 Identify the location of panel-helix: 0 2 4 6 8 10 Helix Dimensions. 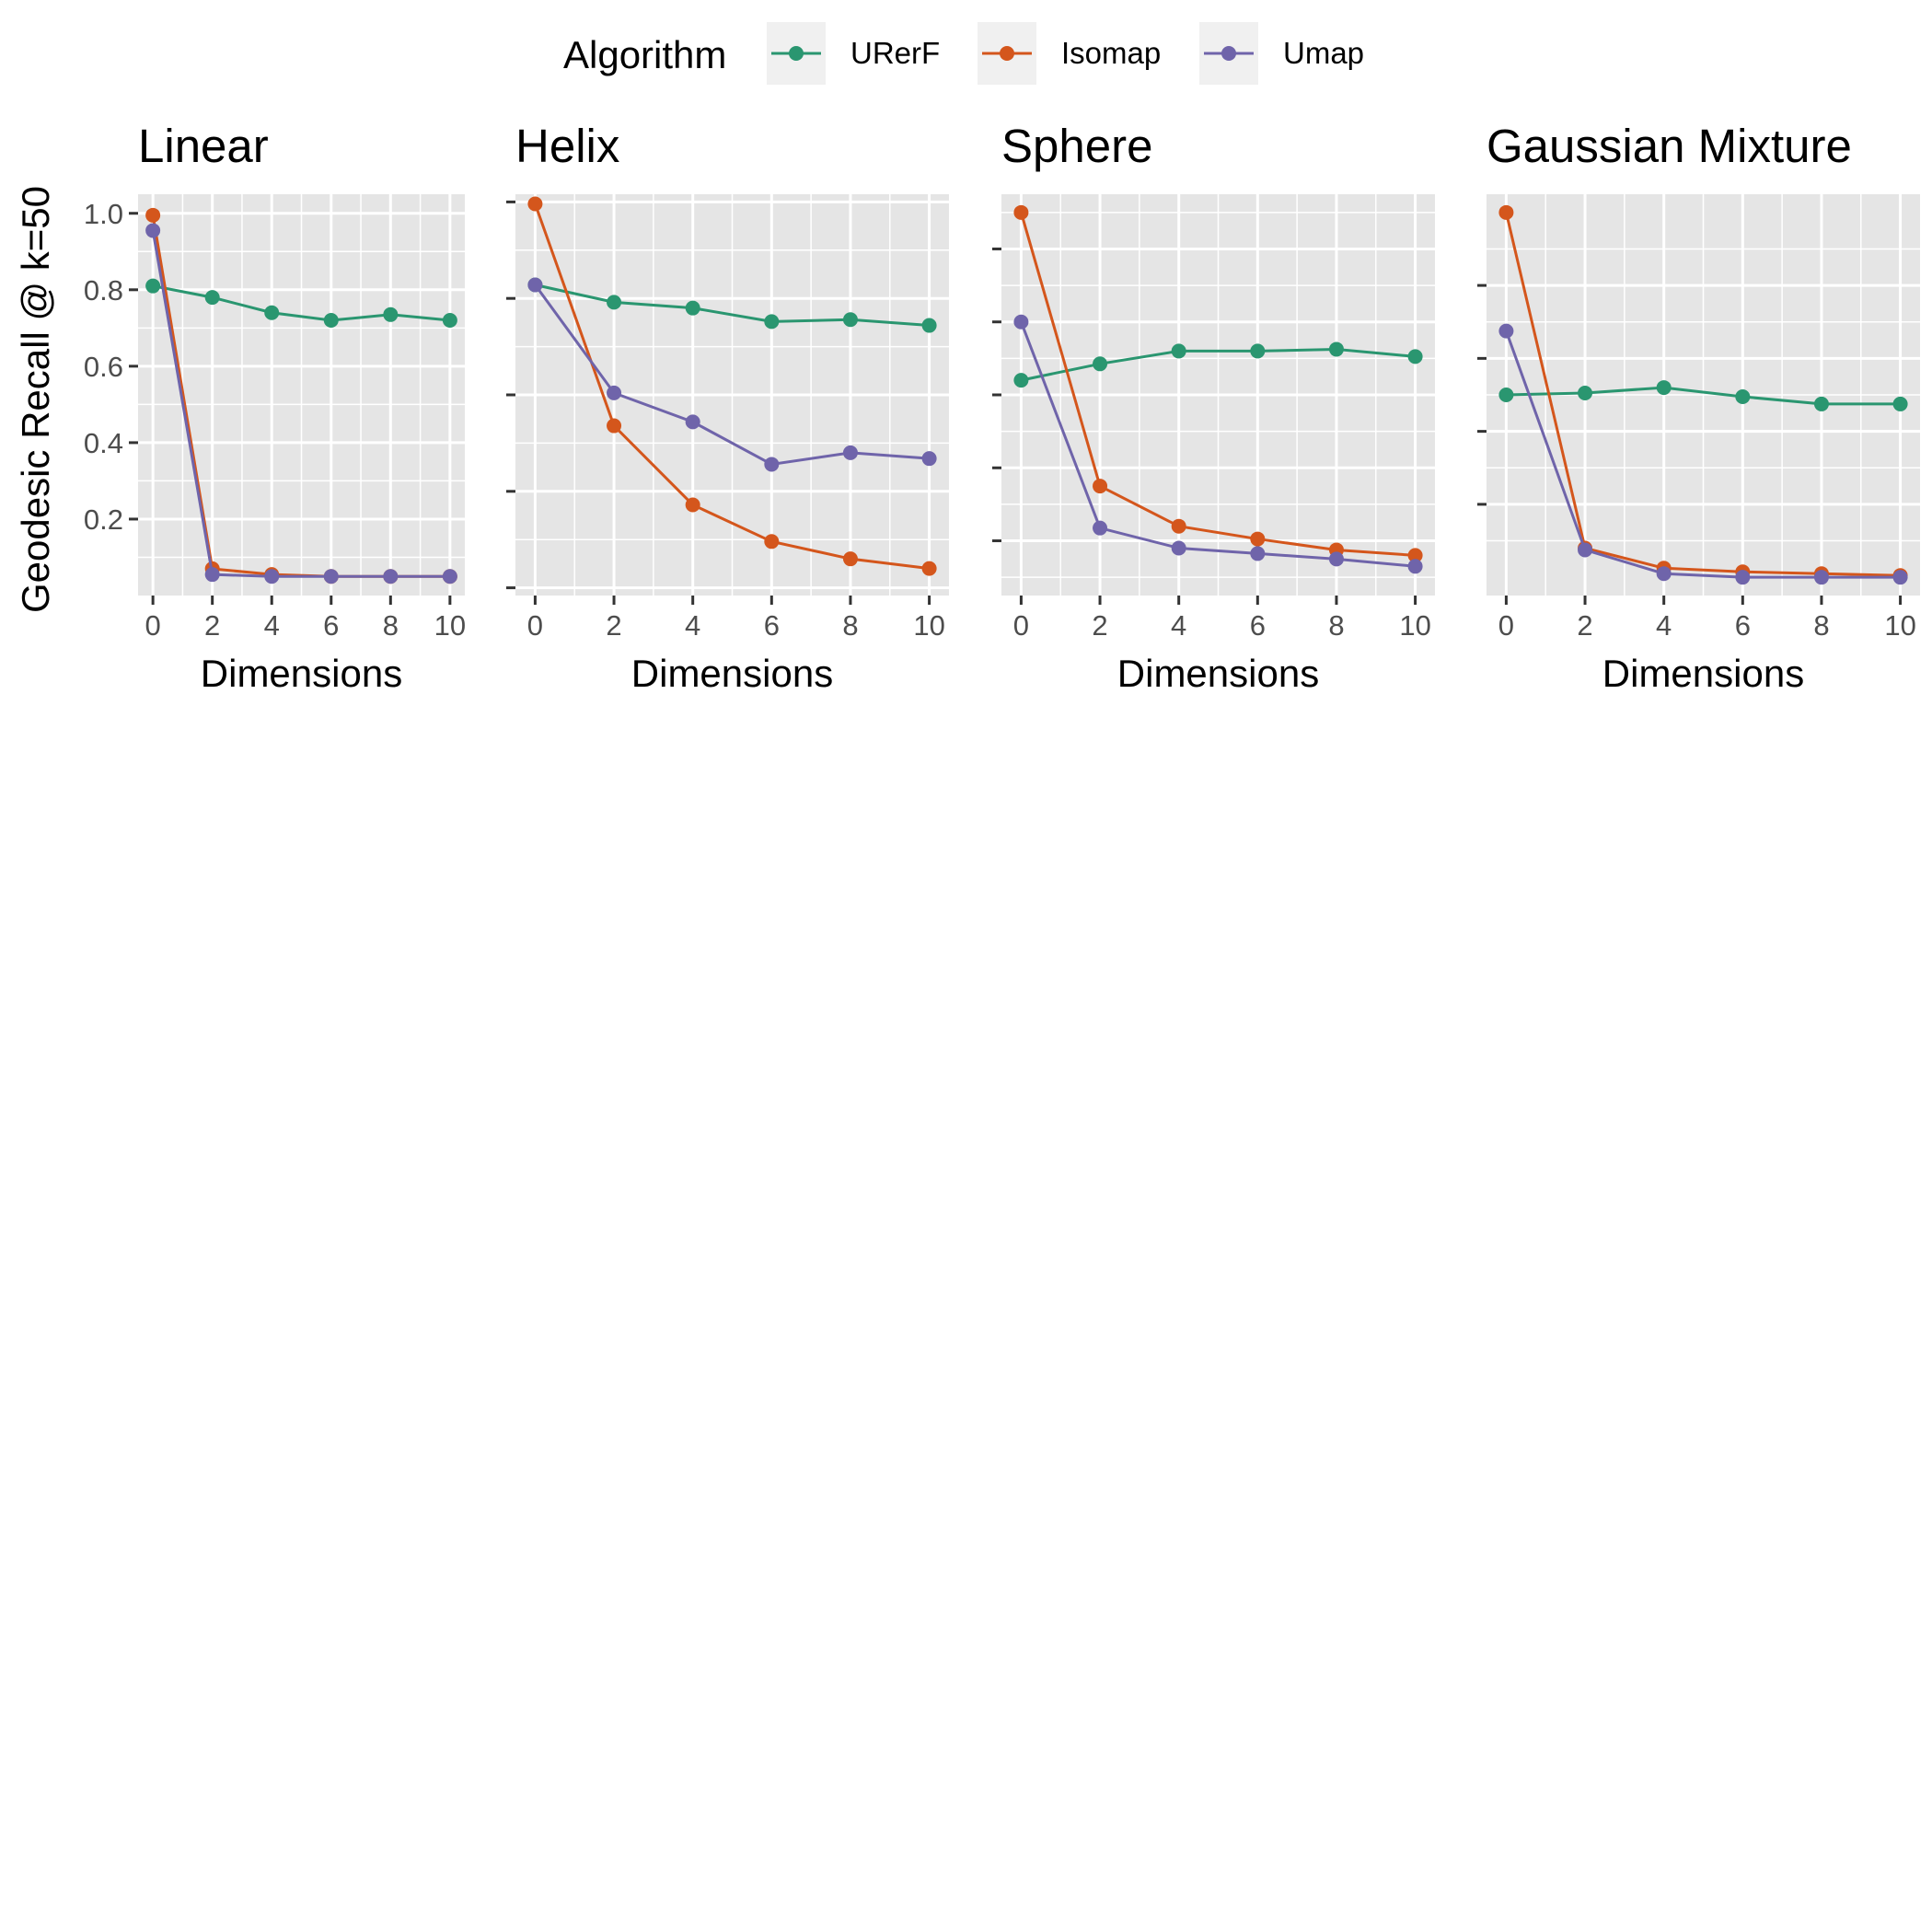
(728, 408).